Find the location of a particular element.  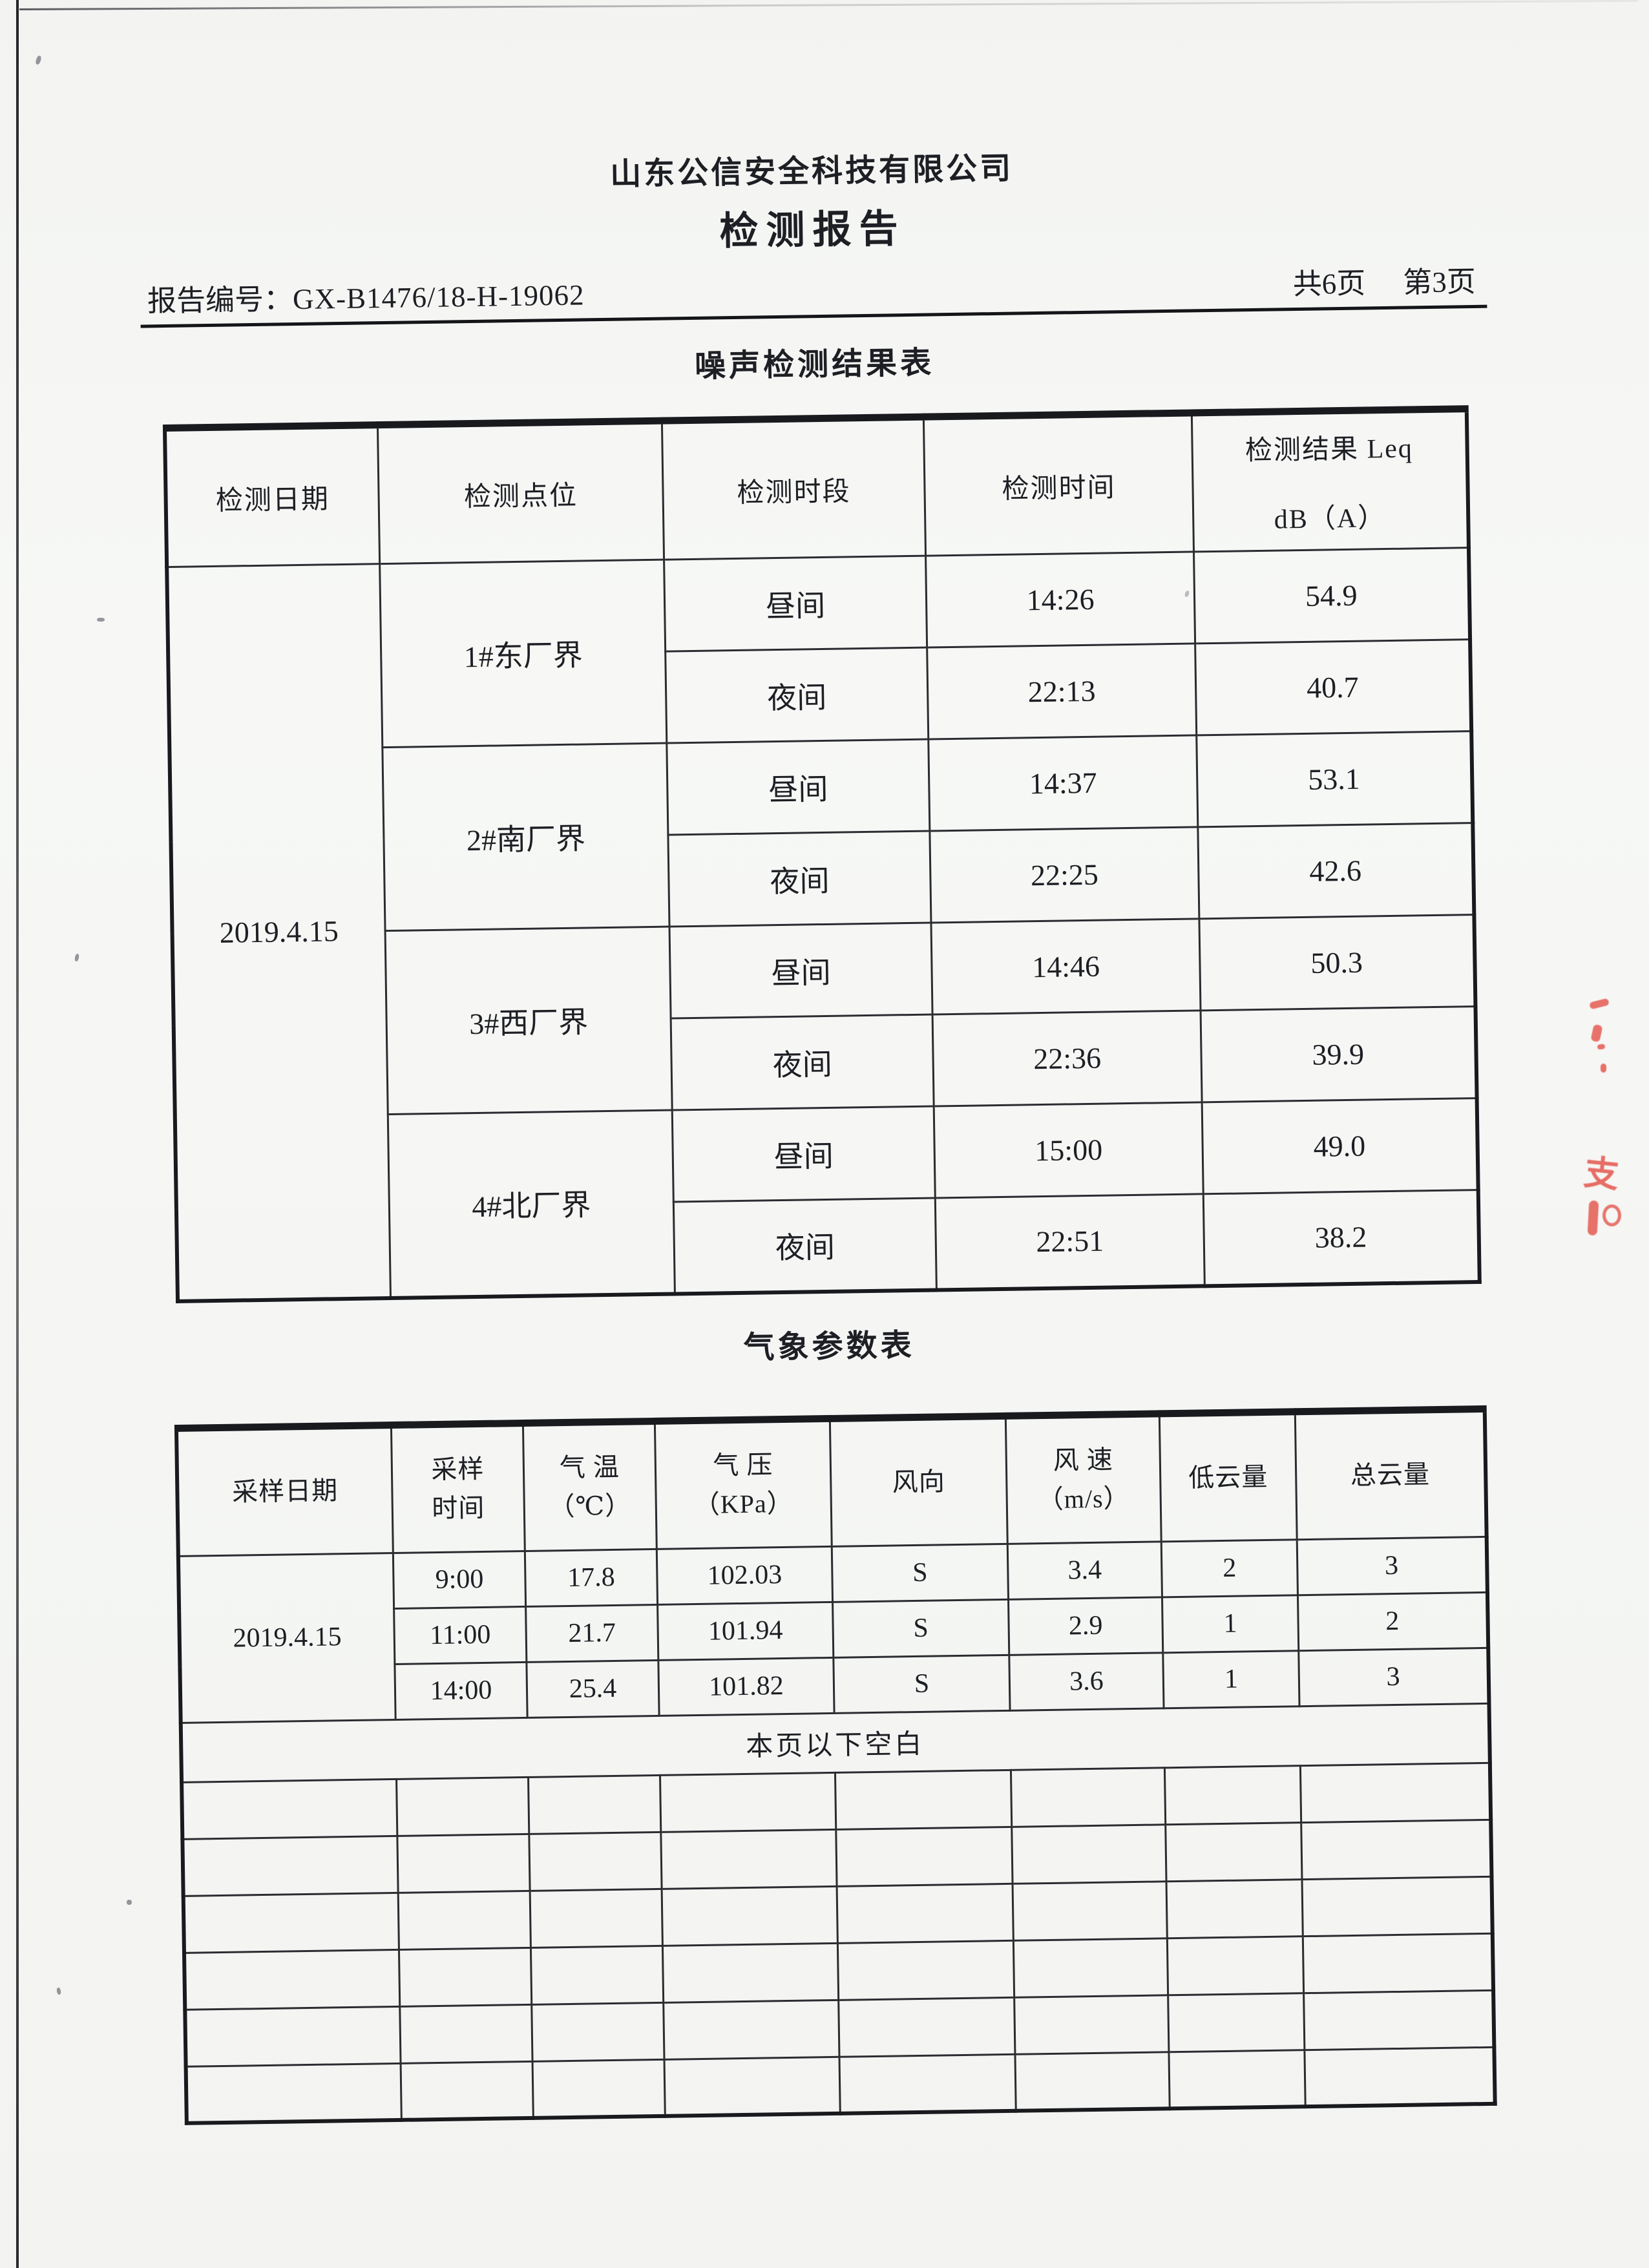

noise-cell-time: 14:26 is located at coordinates (1060, 599).